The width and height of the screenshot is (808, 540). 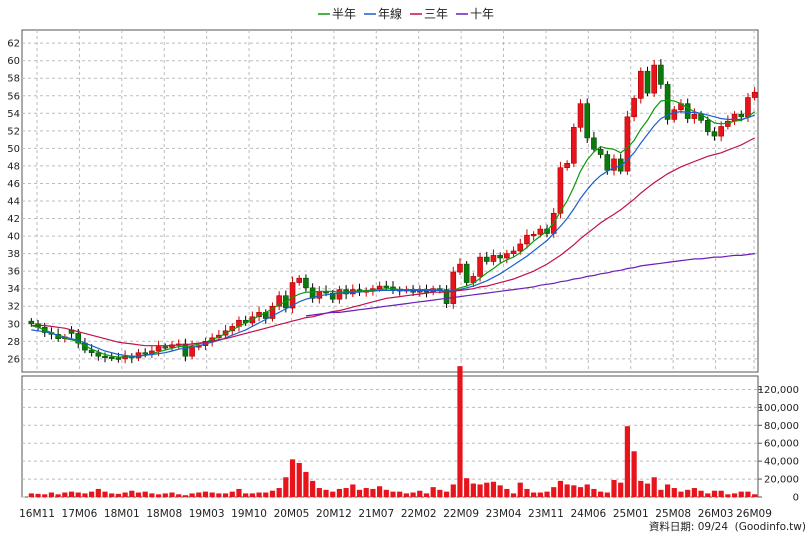 I want to click on price-tick-label: 62, so click(x=13, y=44).